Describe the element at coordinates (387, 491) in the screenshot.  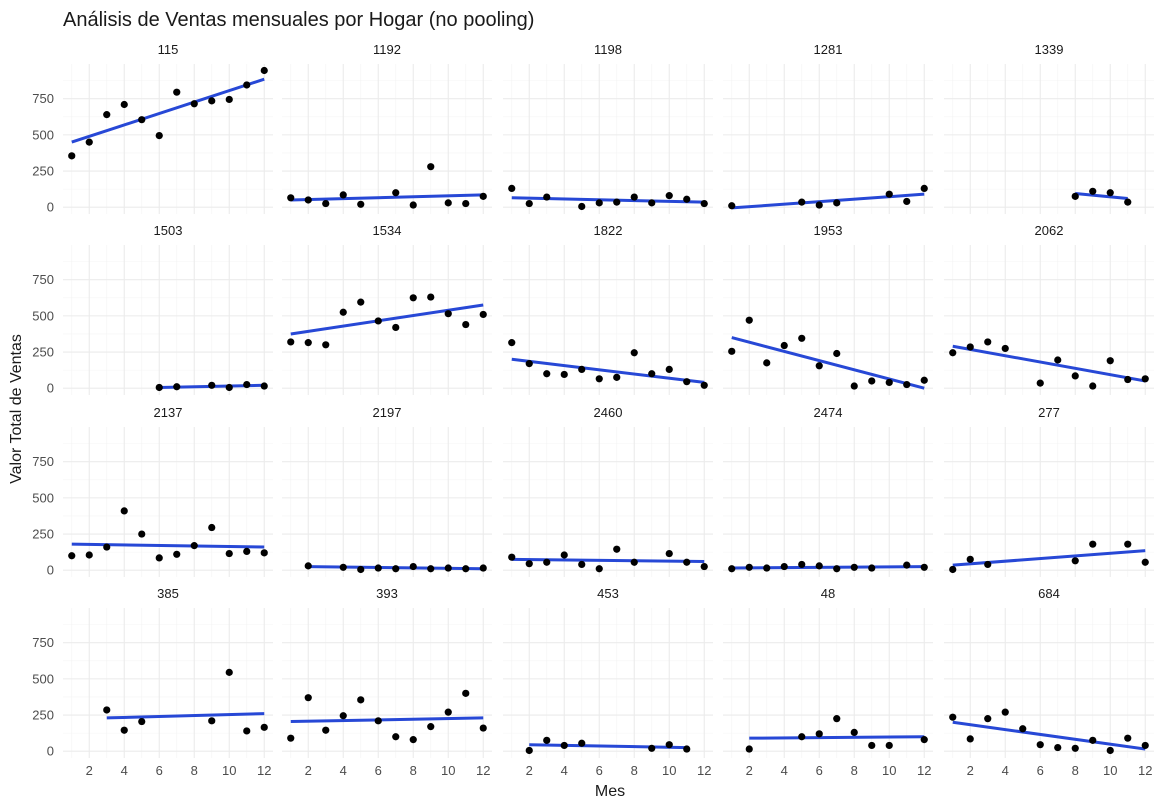
I see `facet-panel-2197: 2197` at that location.